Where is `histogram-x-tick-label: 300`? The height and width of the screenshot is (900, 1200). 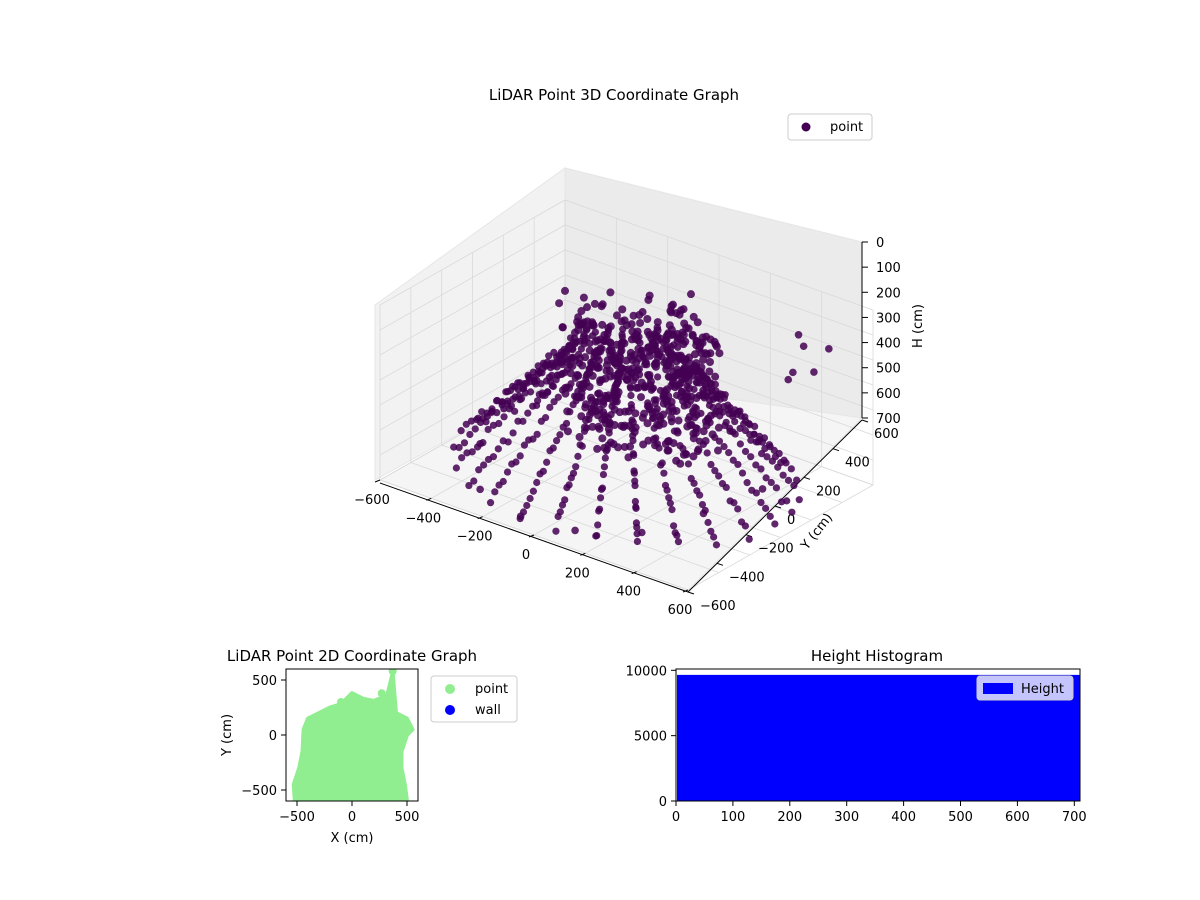 histogram-x-tick-label: 300 is located at coordinates (846, 817).